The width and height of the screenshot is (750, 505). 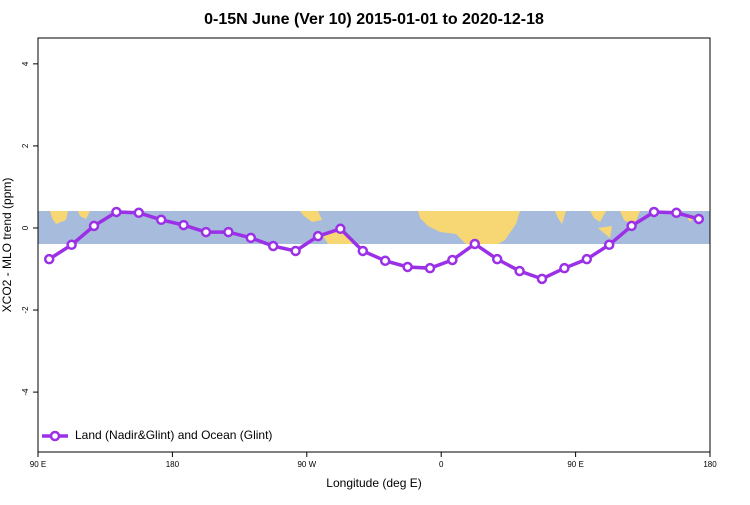 What do you see at coordinates (7, 245) in the screenshot?
I see `y-axis-label: XCO2 - MLO trend (ppm)` at bounding box center [7, 245].